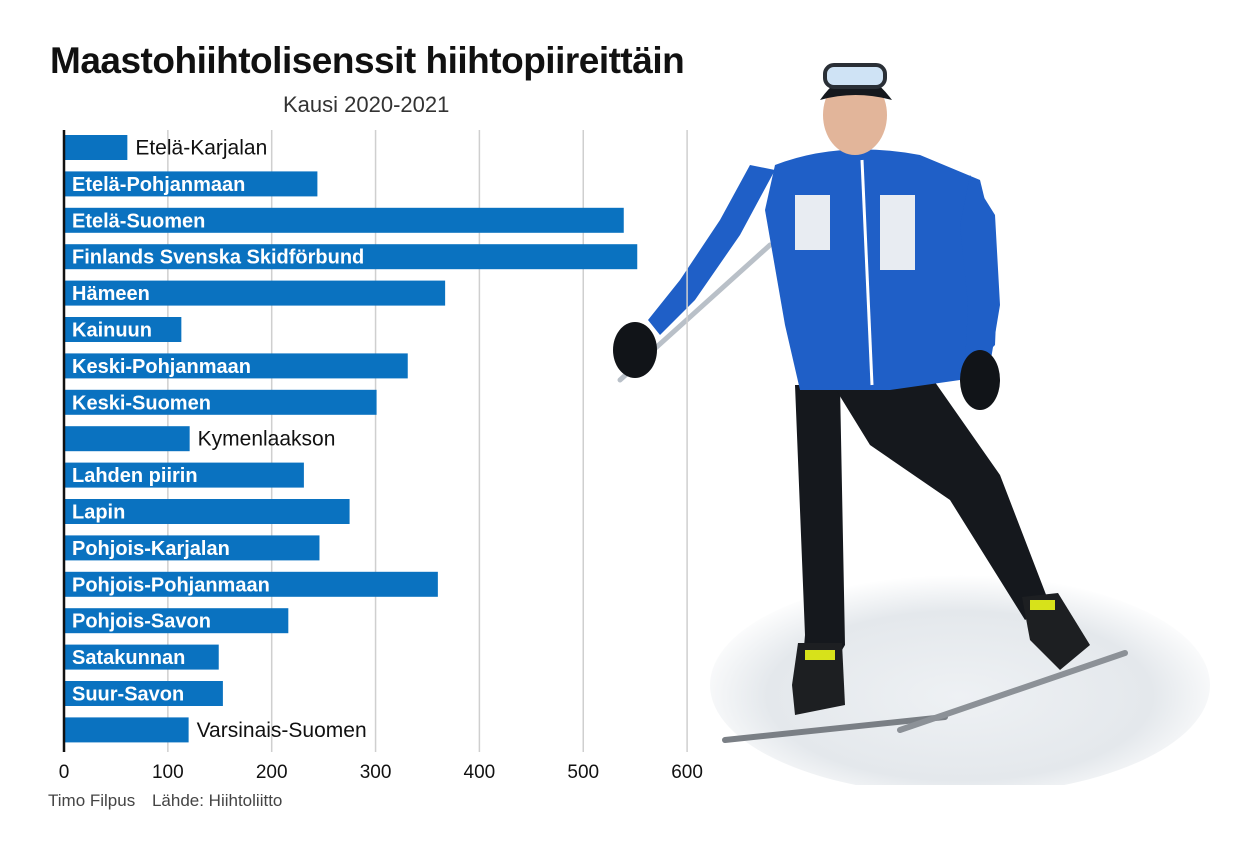 Image resolution: width=1240 pixels, height=854 pixels. Describe the element at coordinates (867, 272) in the screenshot. I see `jacket-zipper` at that location.